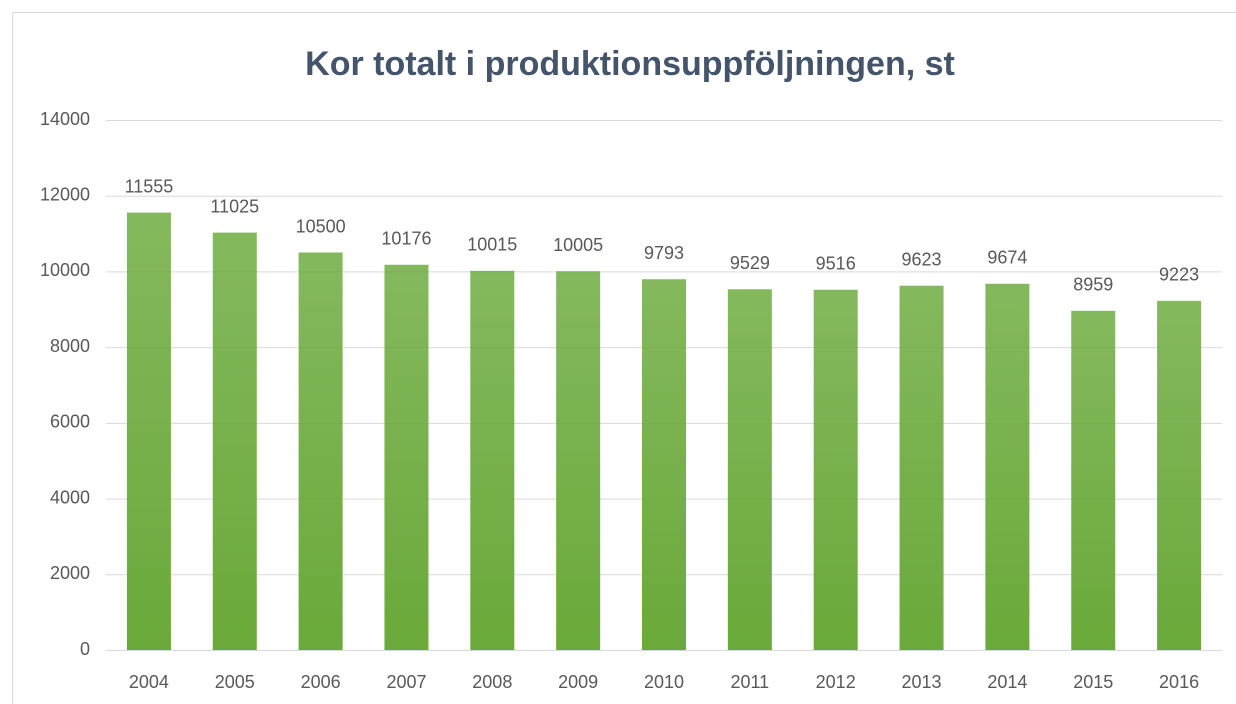 This screenshot has width=1236, height=704. I want to click on data-label: 10015, so click(492, 245).